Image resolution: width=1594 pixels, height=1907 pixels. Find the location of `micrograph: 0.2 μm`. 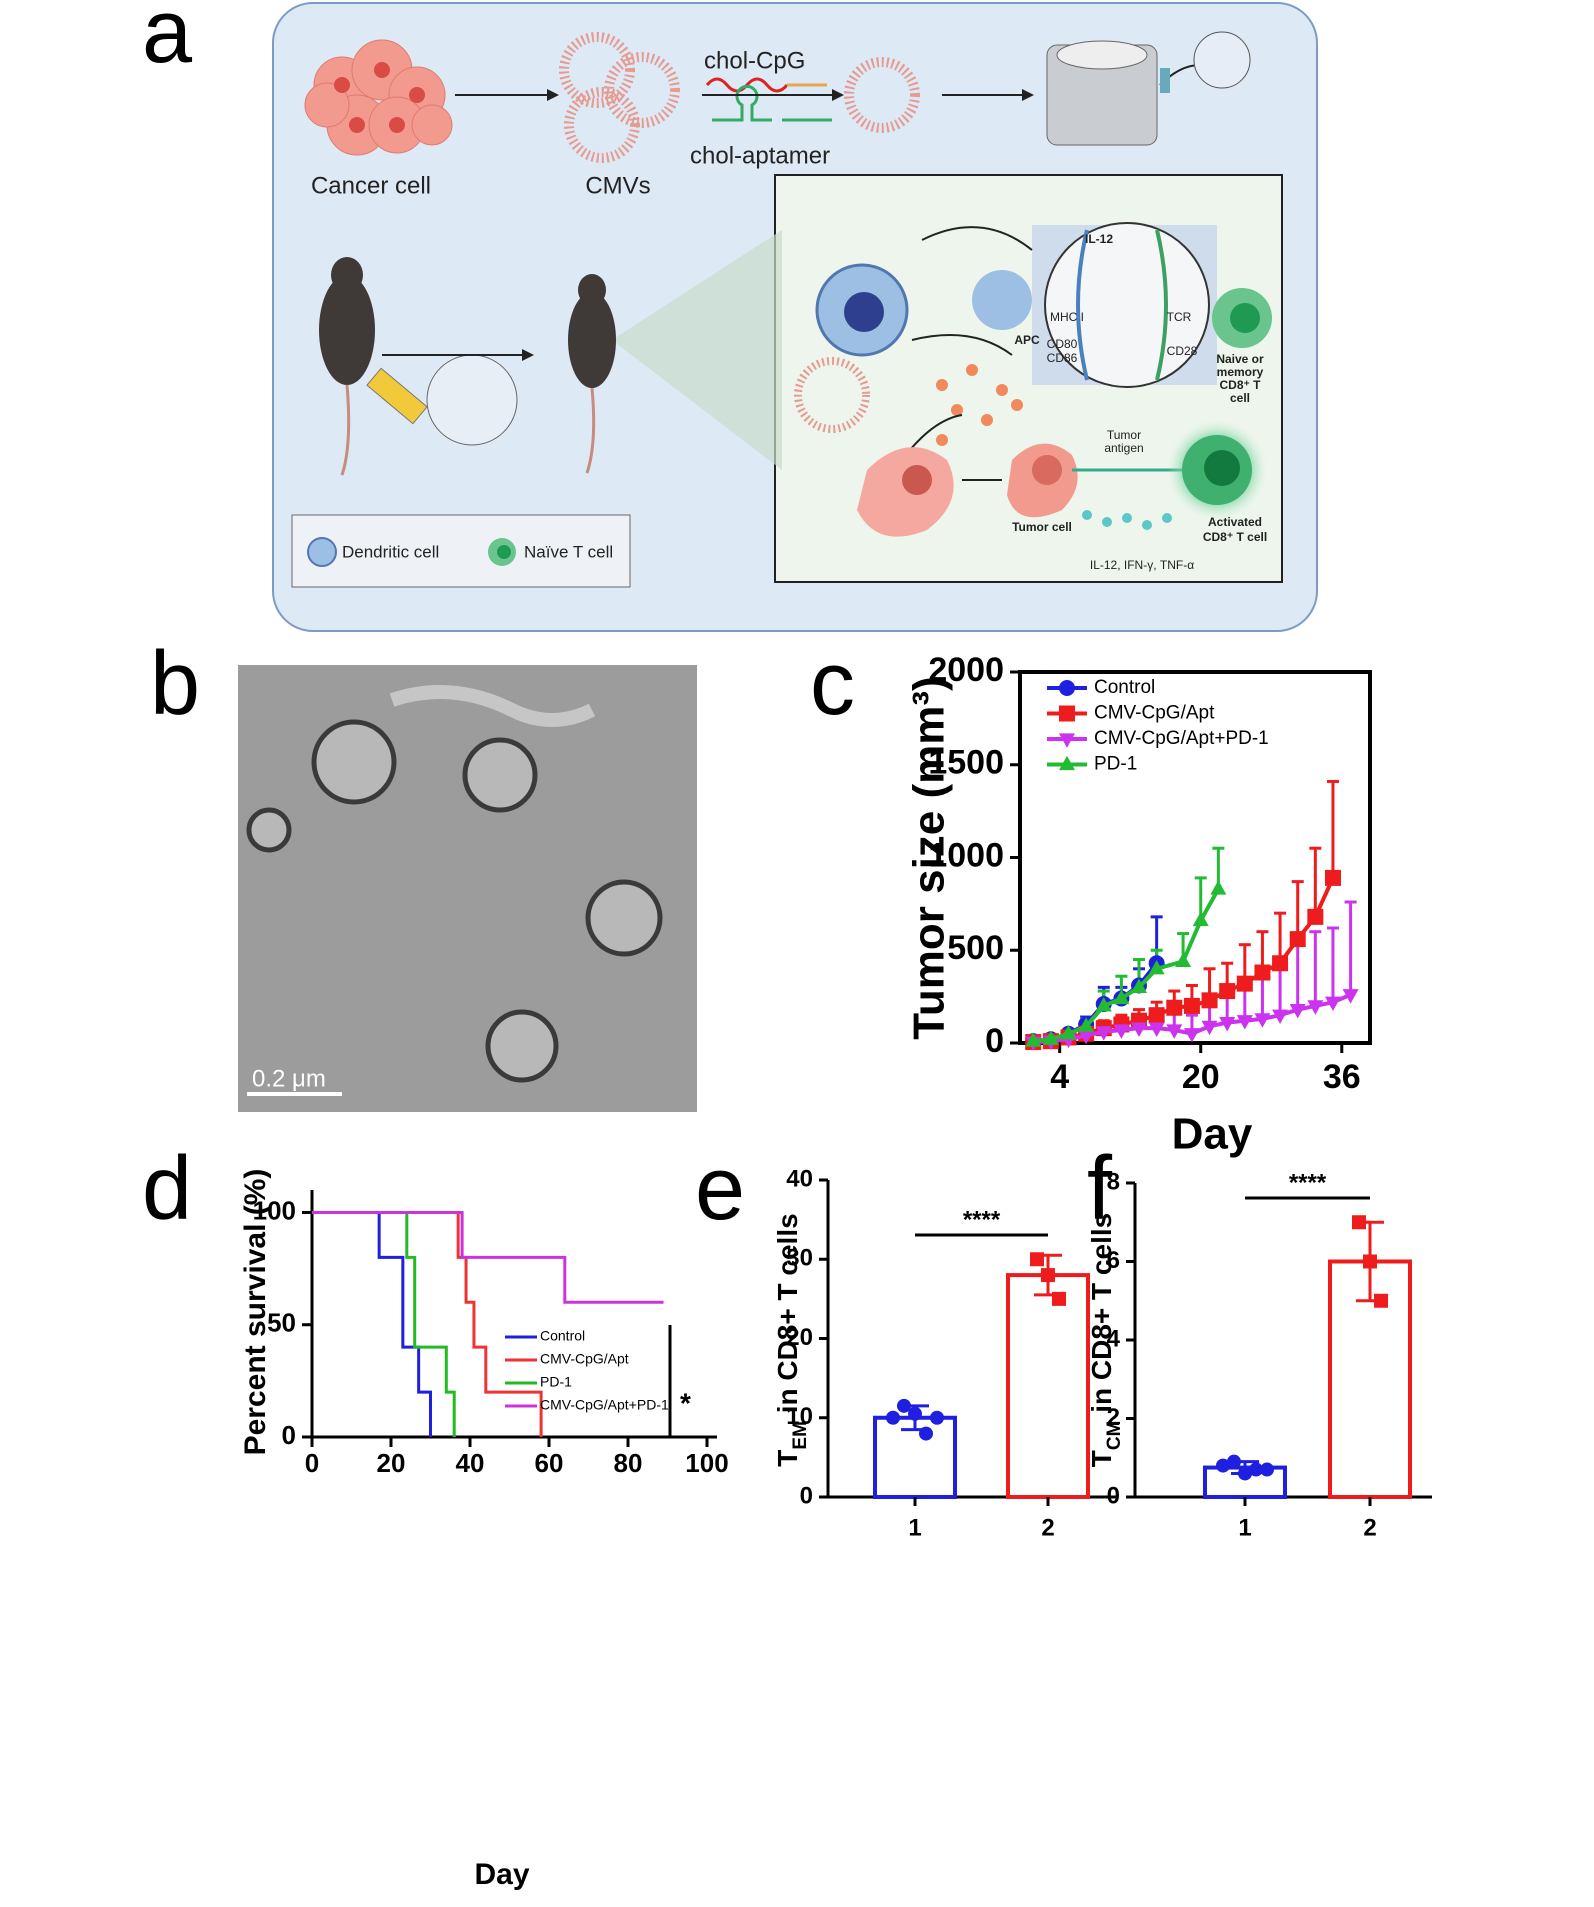

micrograph: 0.2 μm is located at coordinates (467, 888).